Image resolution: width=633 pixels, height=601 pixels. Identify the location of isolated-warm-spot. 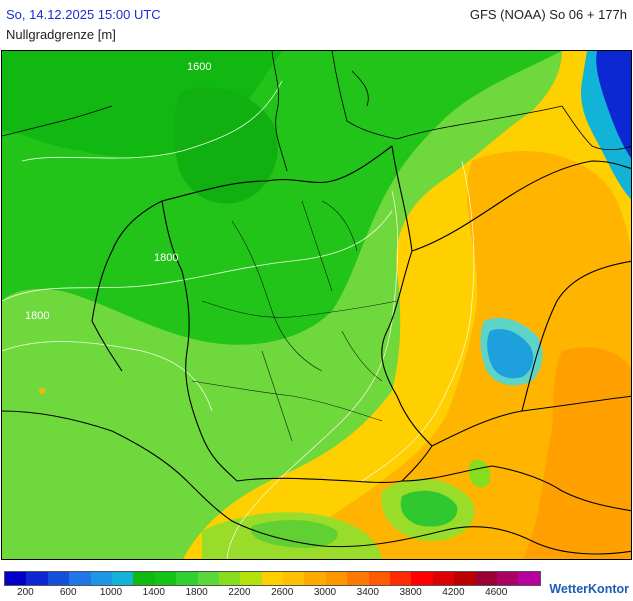
(42, 391).